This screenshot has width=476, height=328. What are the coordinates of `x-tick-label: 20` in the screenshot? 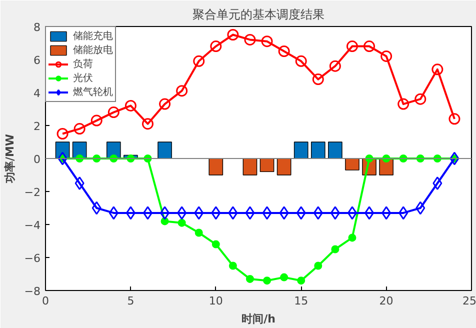 It's located at (386, 301).